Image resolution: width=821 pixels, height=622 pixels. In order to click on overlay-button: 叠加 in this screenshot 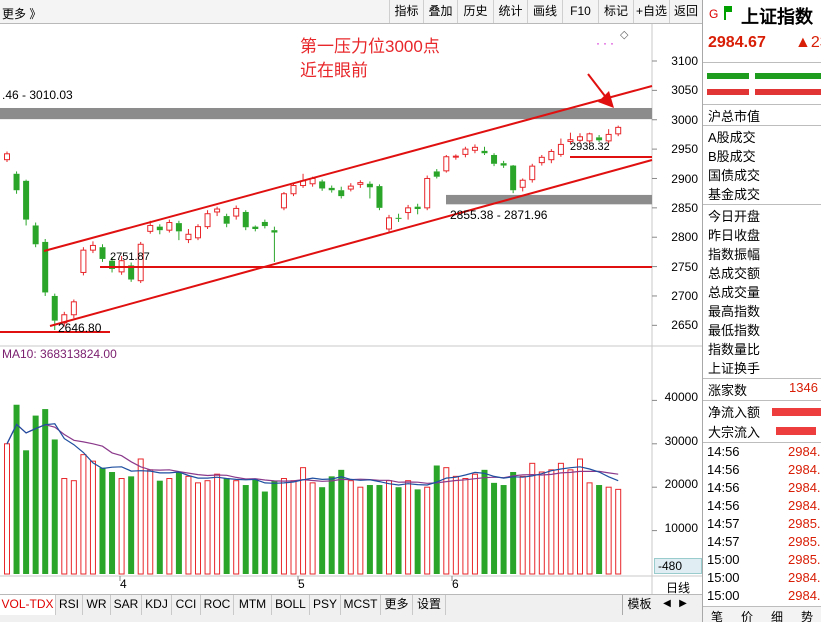, I will do `click(440, 11)`.